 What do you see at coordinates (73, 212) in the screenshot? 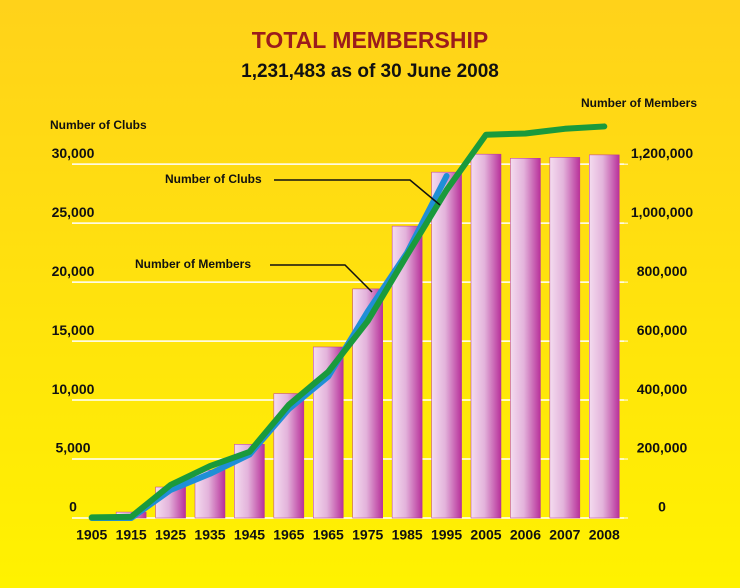
I see `y-tick-label: 25,000` at bounding box center [73, 212].